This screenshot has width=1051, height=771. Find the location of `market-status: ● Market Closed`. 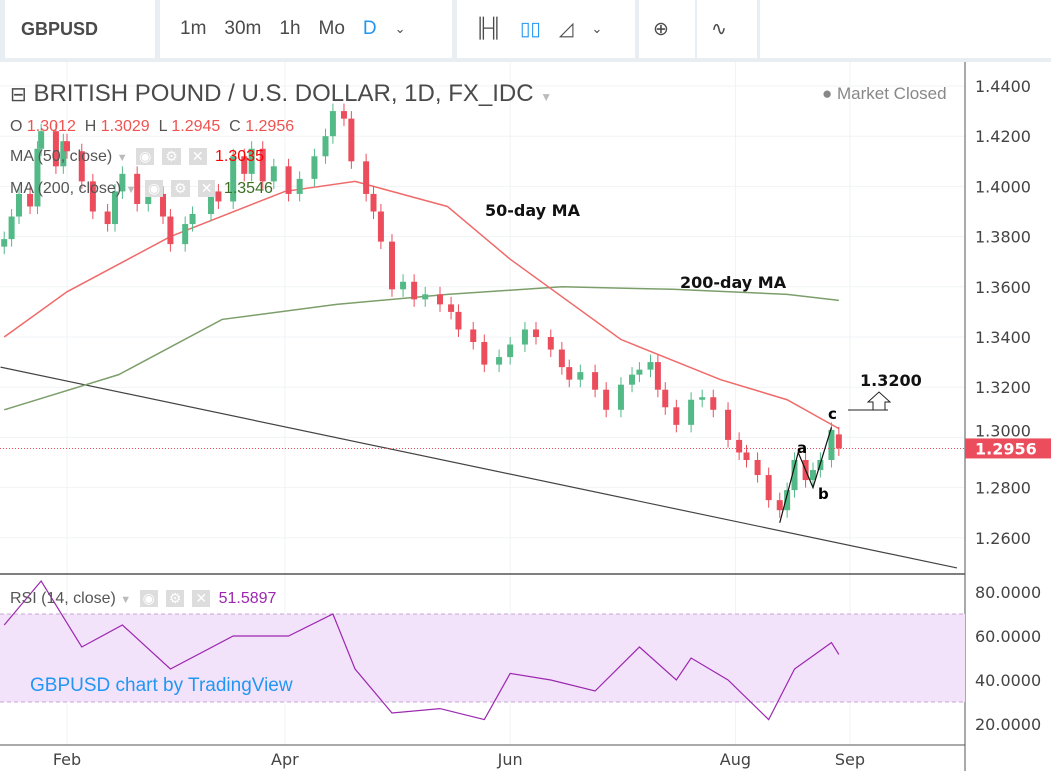

market-status: ● Market Closed is located at coordinates (884, 93).